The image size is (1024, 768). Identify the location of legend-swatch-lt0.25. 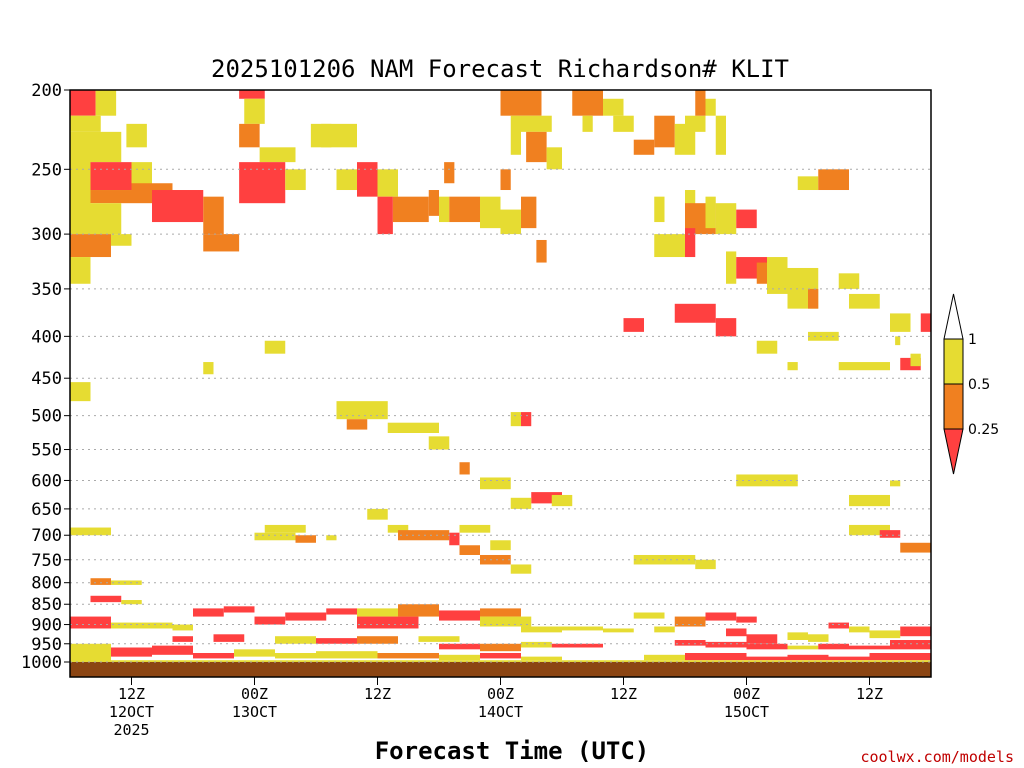
(953, 451).